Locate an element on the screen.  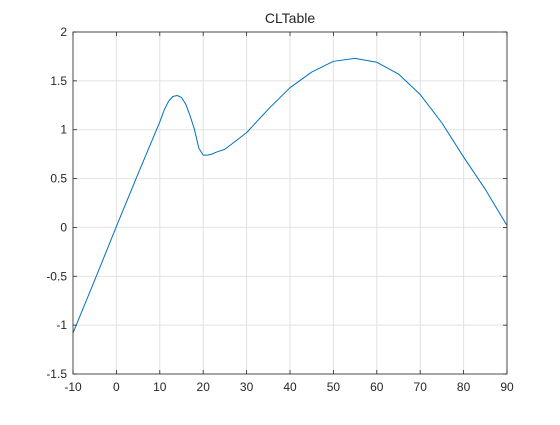
y-tick-label: -0.5 is located at coordinates (56, 276).